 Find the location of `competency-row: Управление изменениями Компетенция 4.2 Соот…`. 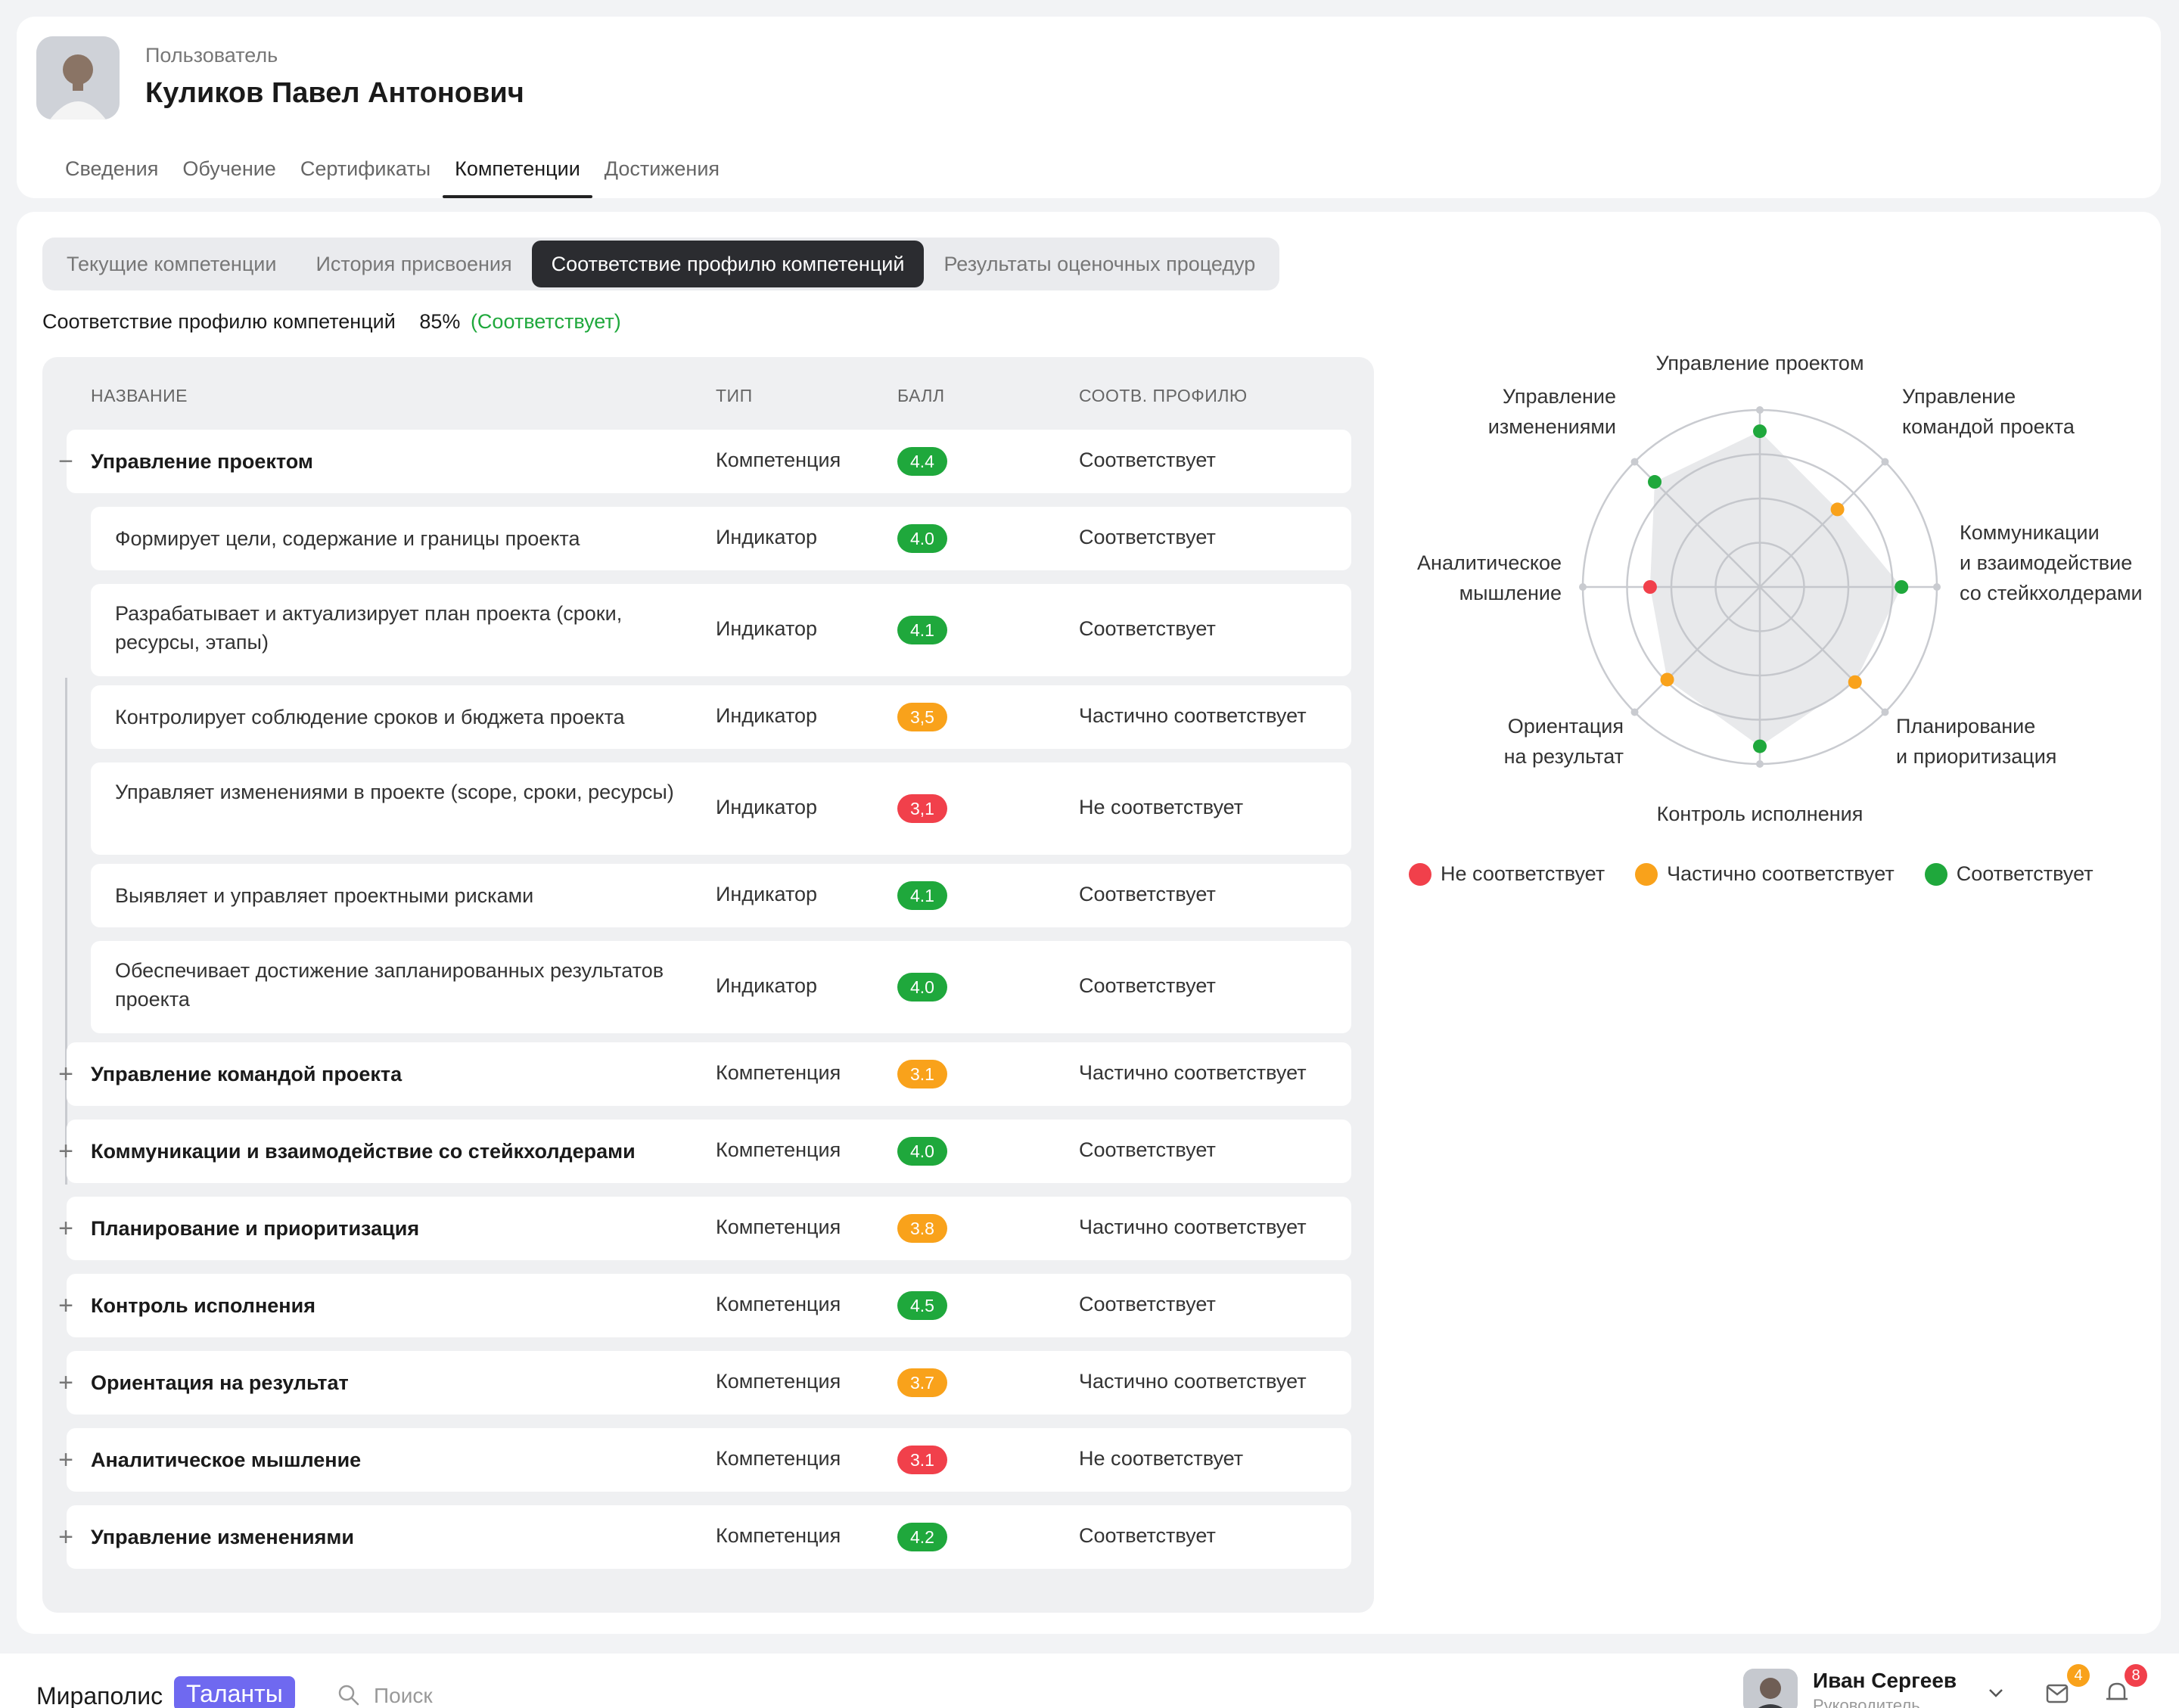

competency-row: Управление изменениями Компетенция 4.2 Соот… is located at coordinates (709, 1537).